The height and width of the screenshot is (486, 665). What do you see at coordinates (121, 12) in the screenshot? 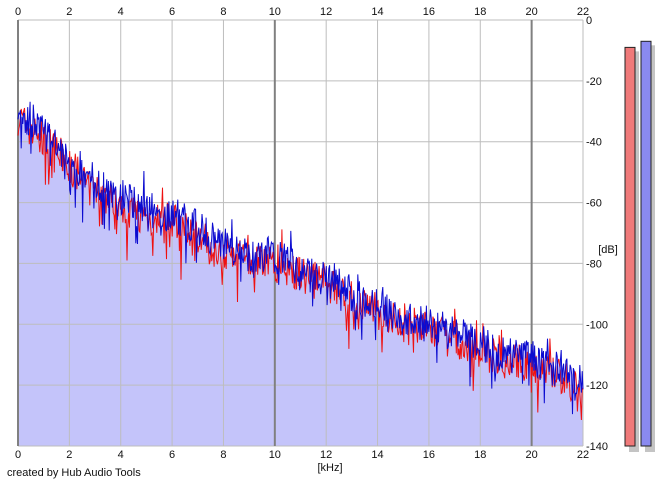
I see `x-tick-label-top: 4` at bounding box center [121, 12].